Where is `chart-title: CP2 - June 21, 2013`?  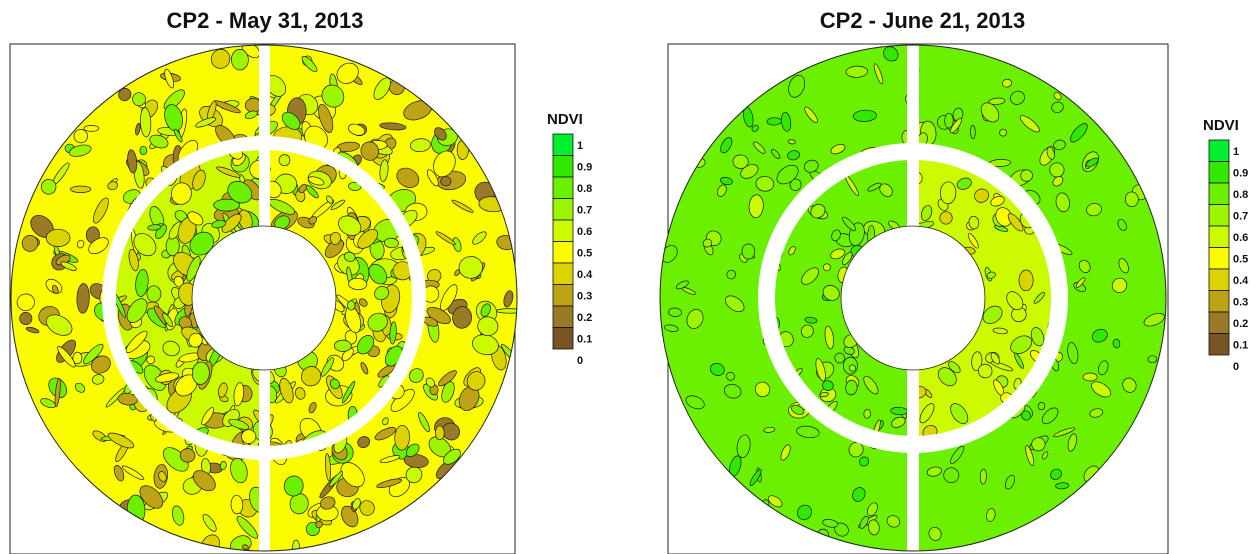
chart-title: CP2 - June 21, 2013 is located at coordinates (922, 20).